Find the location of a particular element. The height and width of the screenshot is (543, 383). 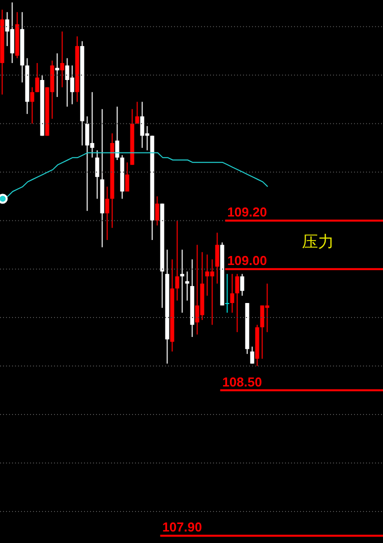

ref-line-label: 109.20 is located at coordinates (247, 212).